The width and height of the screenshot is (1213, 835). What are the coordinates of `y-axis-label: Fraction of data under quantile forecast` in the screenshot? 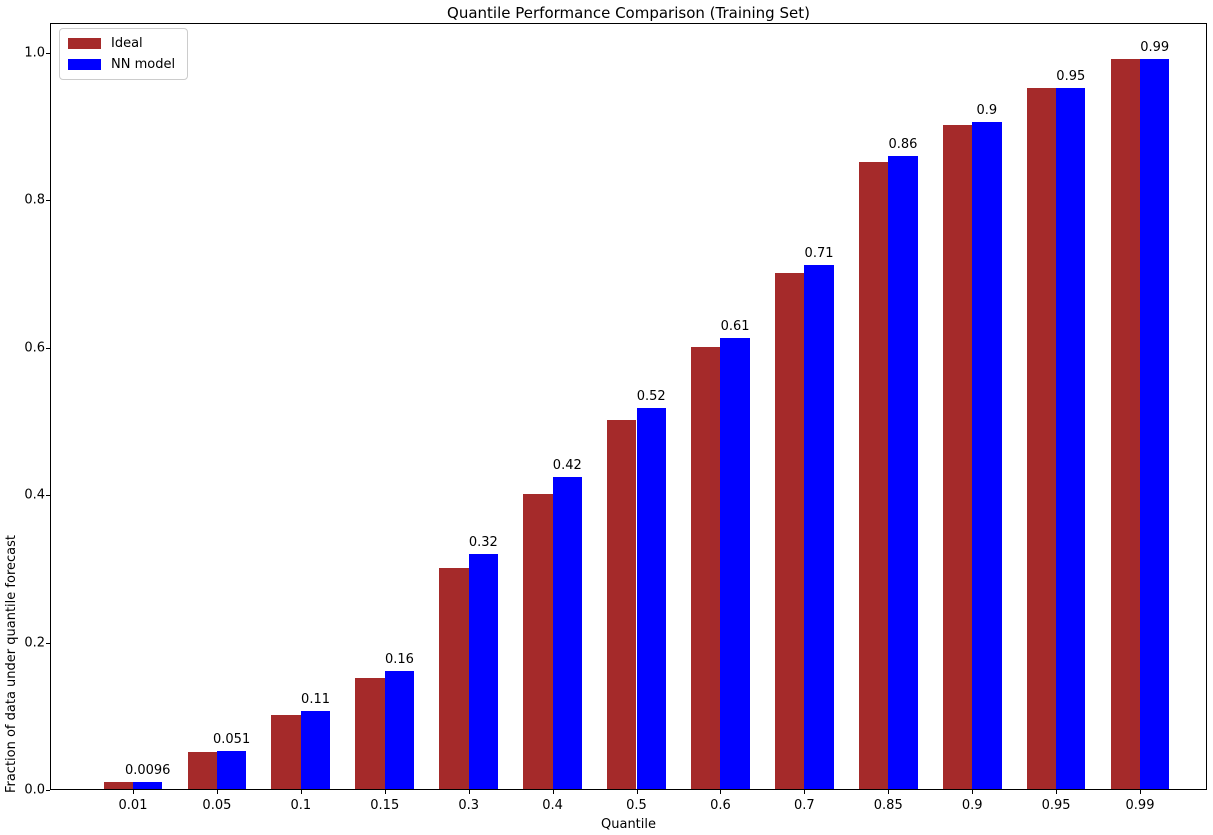 It's located at (11, 664).